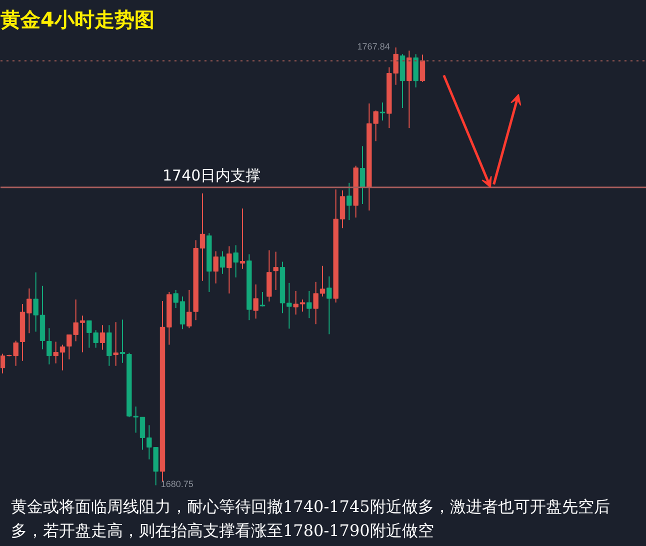 The image size is (646, 546). Describe the element at coordinates (311, 519) in the screenshot. I see `text: 黄金或将面临周线阻力，耐心等待回撤1740-1745附近做多，激进者也可开盘先空后多，若开盘走高，则在抬高支撑看涨至1780-1790附近做空` at that location.